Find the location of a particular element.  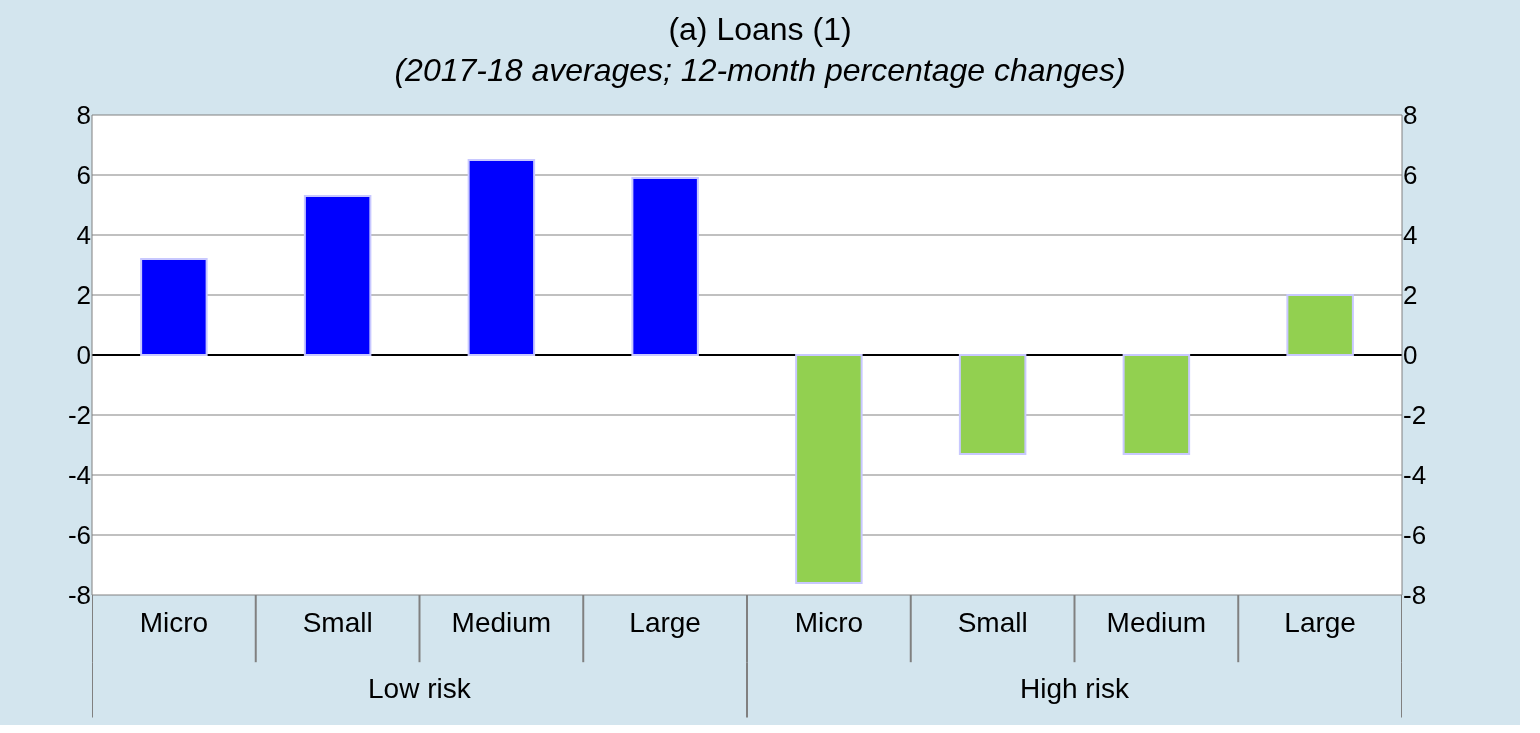

y-tick-label: 6 is located at coordinates (83, 175).